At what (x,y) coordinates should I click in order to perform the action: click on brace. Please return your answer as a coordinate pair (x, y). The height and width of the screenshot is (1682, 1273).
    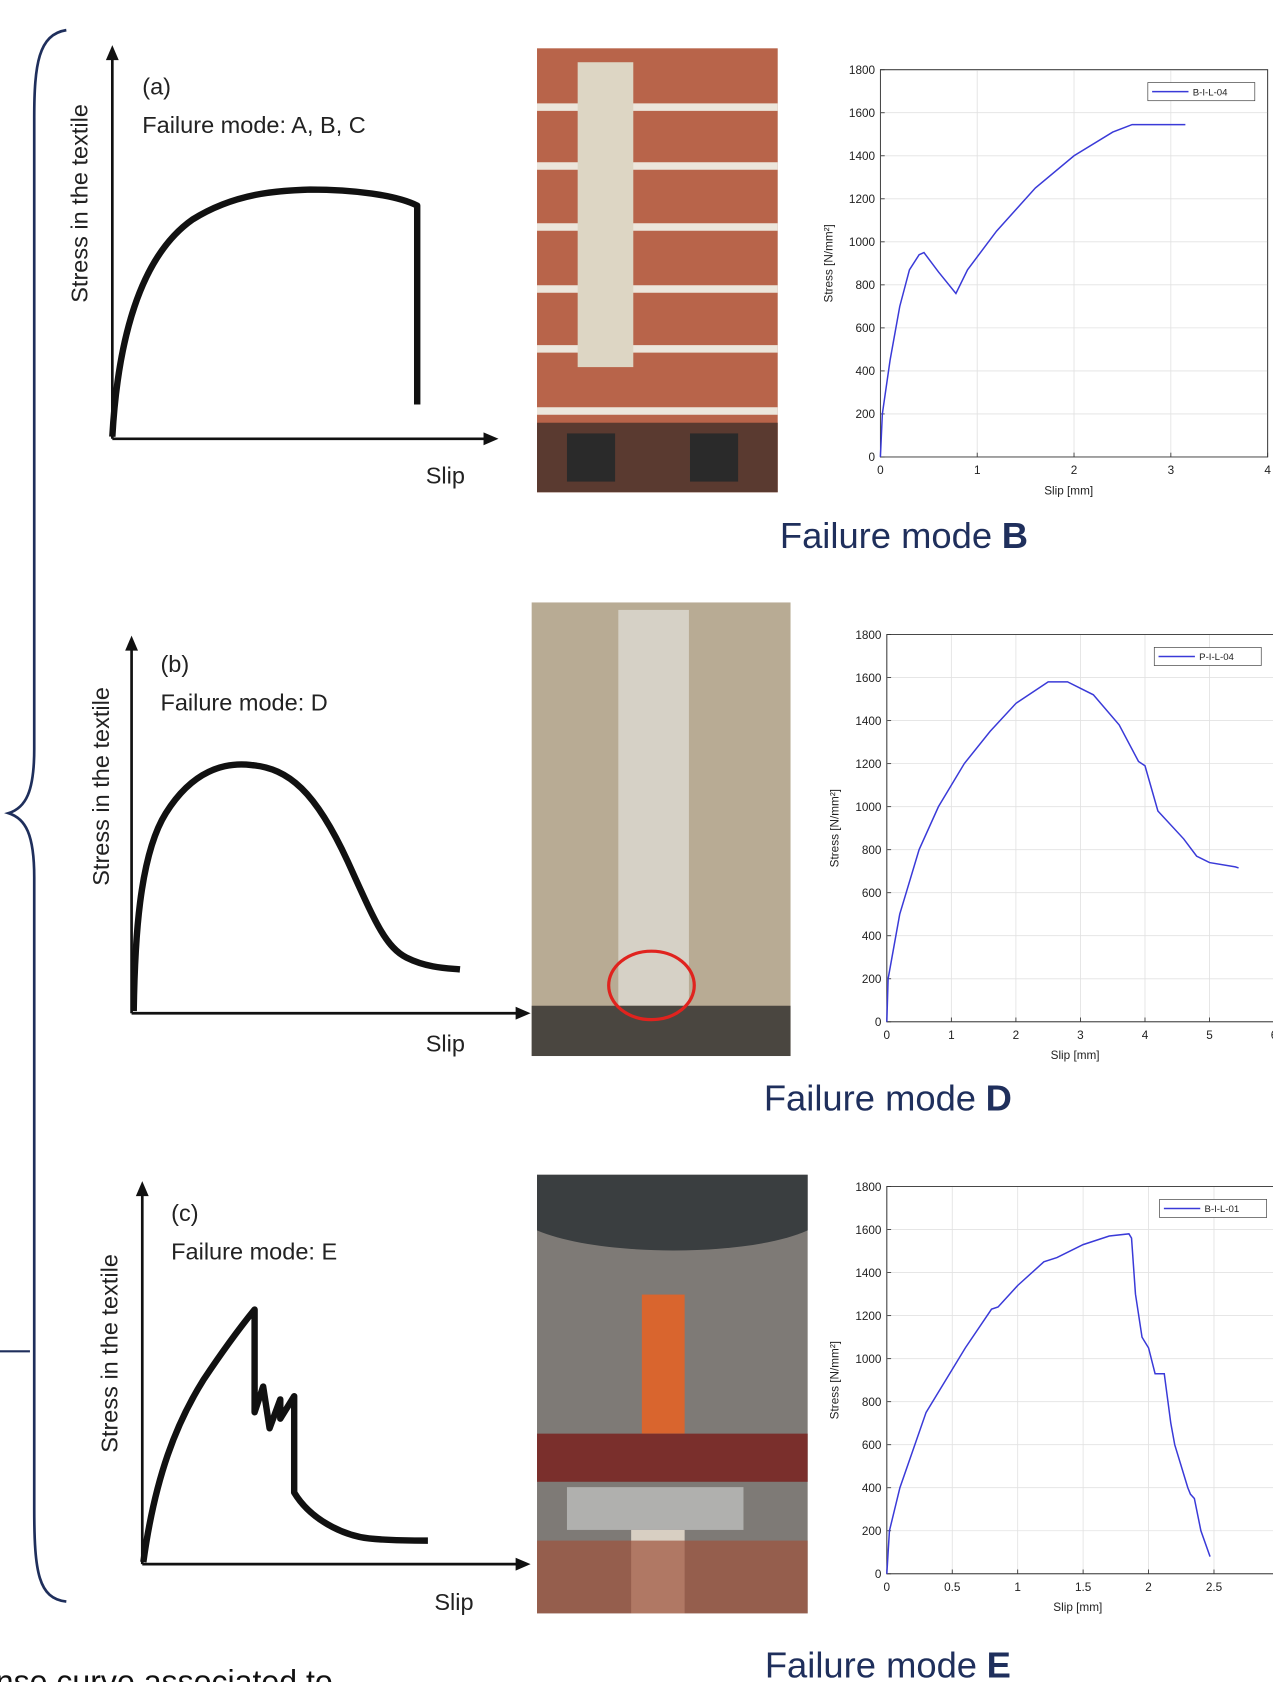
    Looking at the image, I should click on (35, 815).